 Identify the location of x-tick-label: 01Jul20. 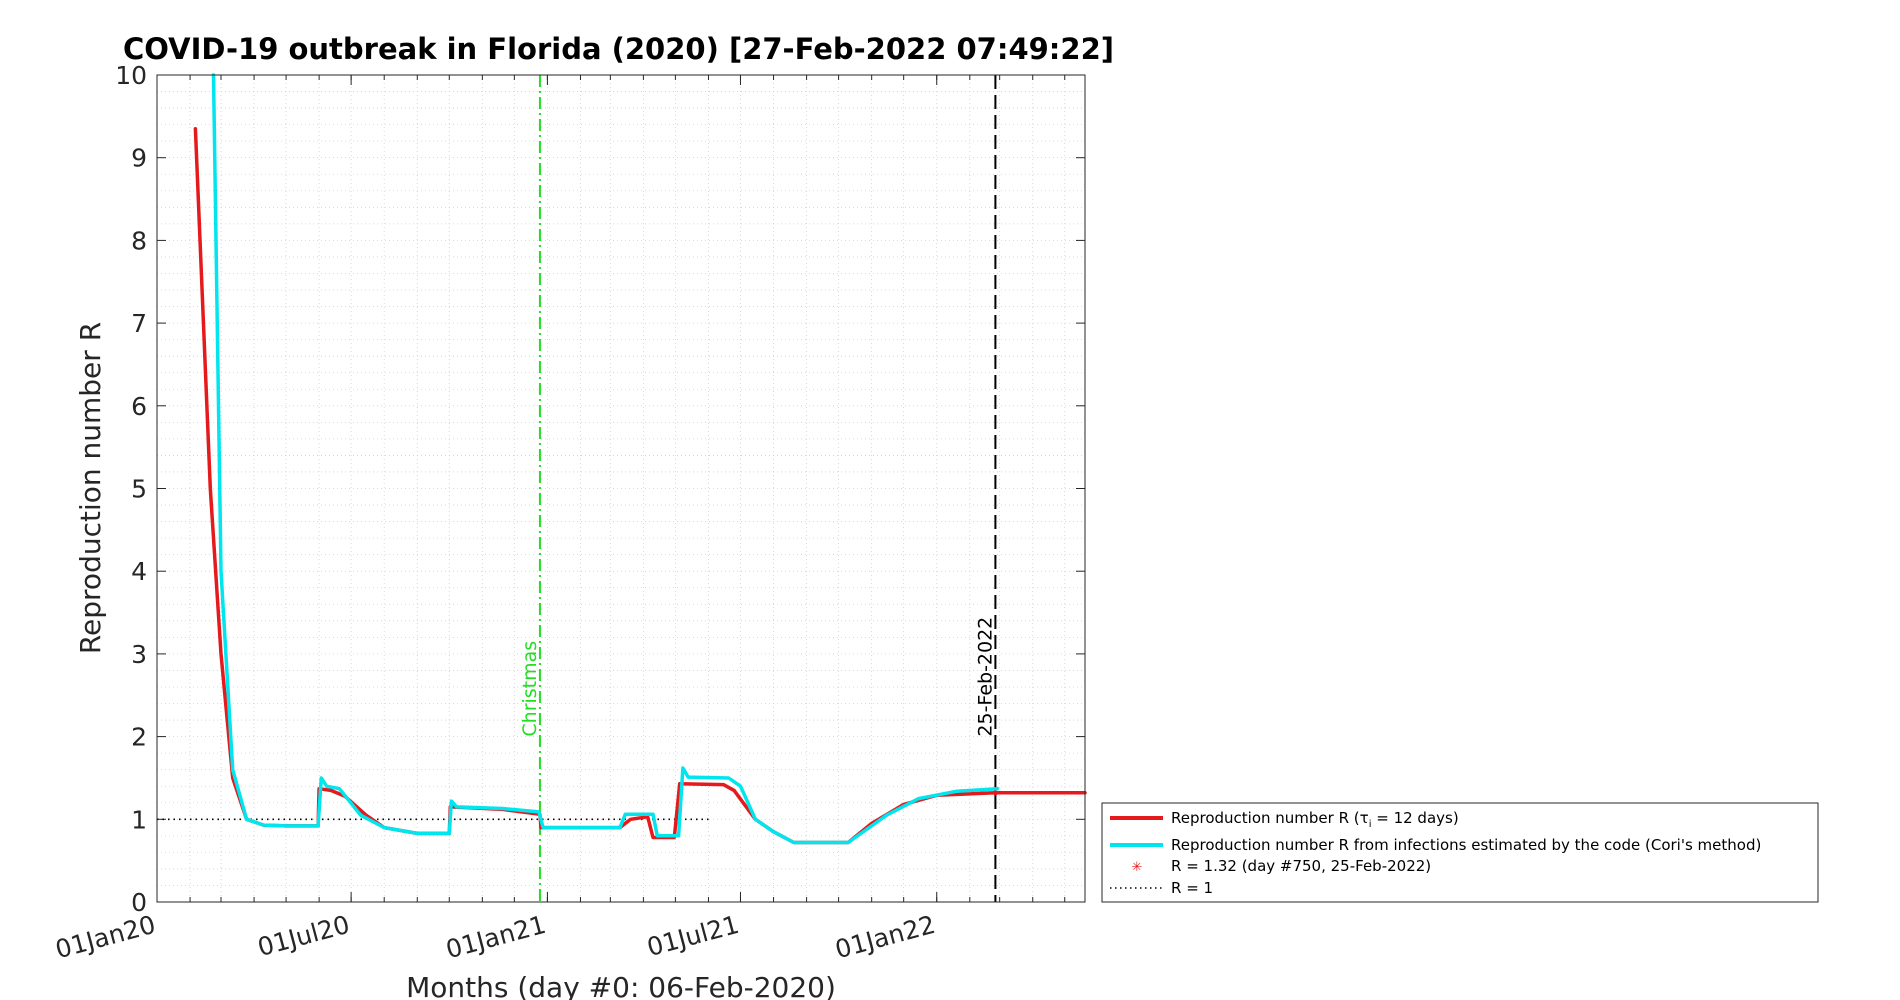
(304, 936).